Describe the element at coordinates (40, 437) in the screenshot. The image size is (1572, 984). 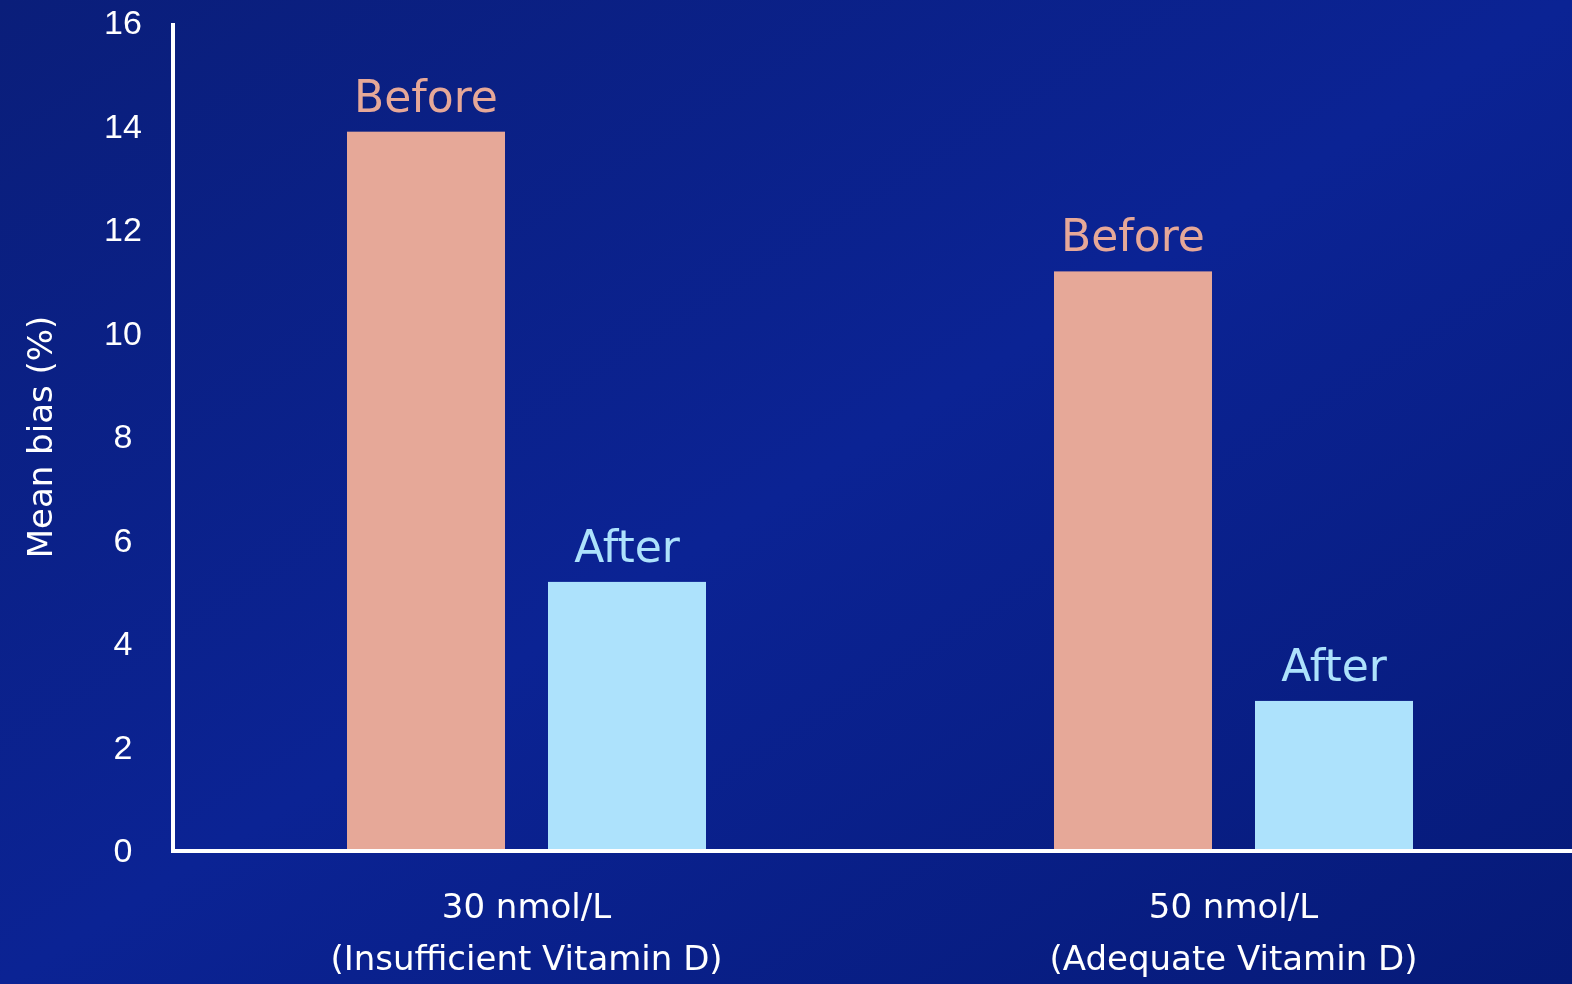
I see `y-axis-title: Mean bias (%)` at that location.